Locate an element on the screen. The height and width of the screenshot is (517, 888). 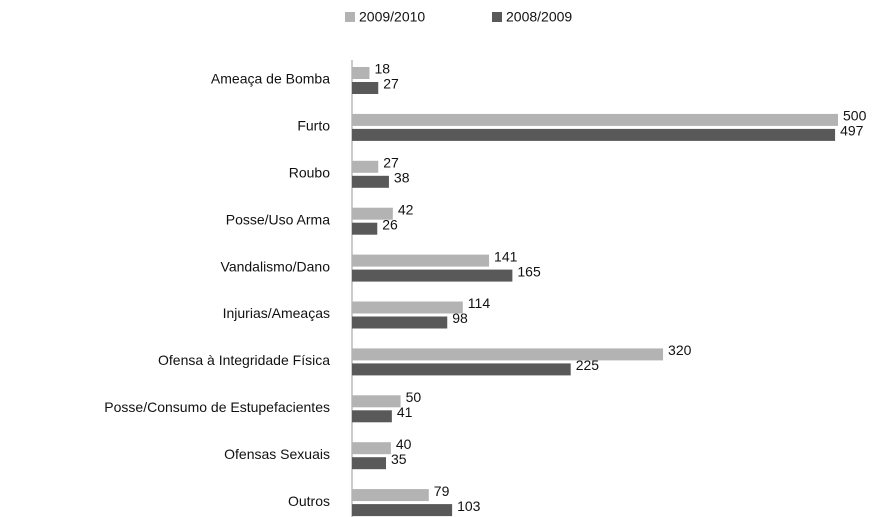
value-label: 320 is located at coordinates (680, 350).